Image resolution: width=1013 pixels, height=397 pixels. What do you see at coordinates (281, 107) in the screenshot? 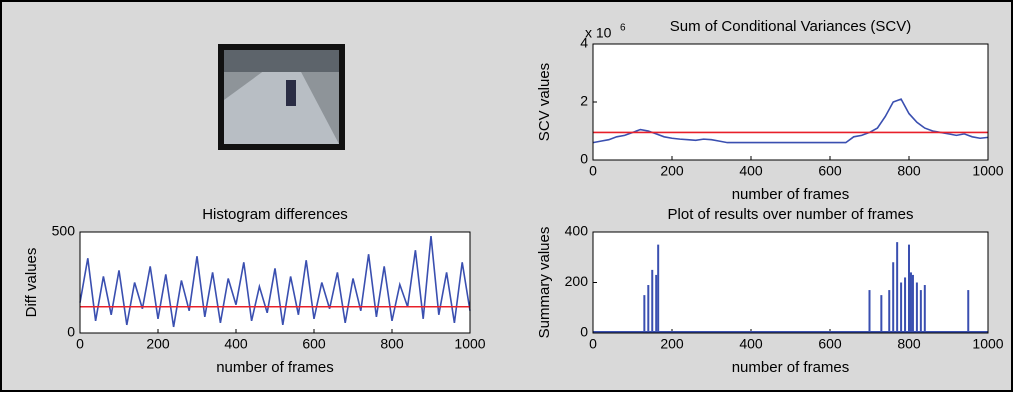
I see `thumbnail-floor` at bounding box center [281, 107].